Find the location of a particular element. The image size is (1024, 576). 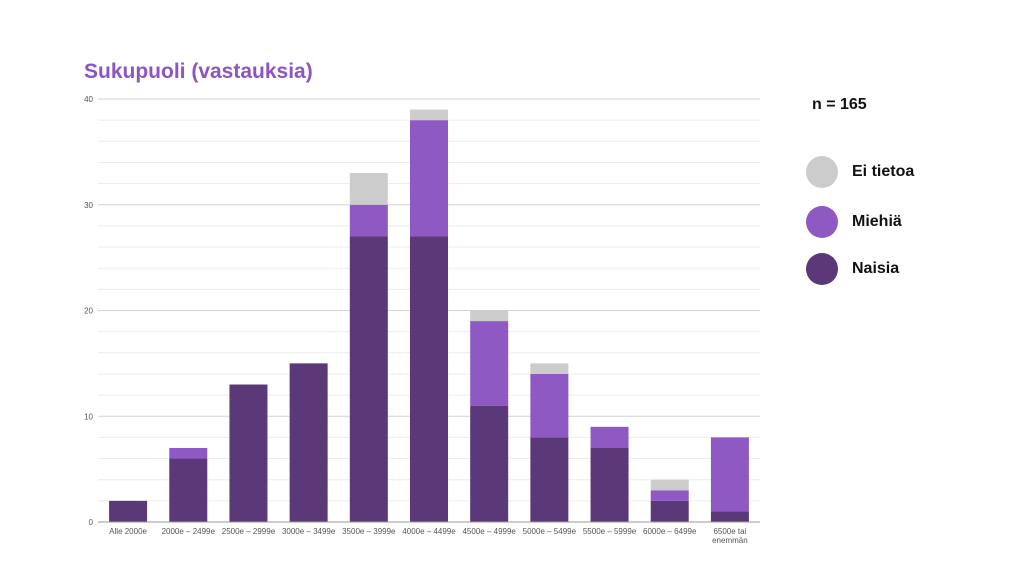

x-tick-label: enemmän is located at coordinates (730, 540).